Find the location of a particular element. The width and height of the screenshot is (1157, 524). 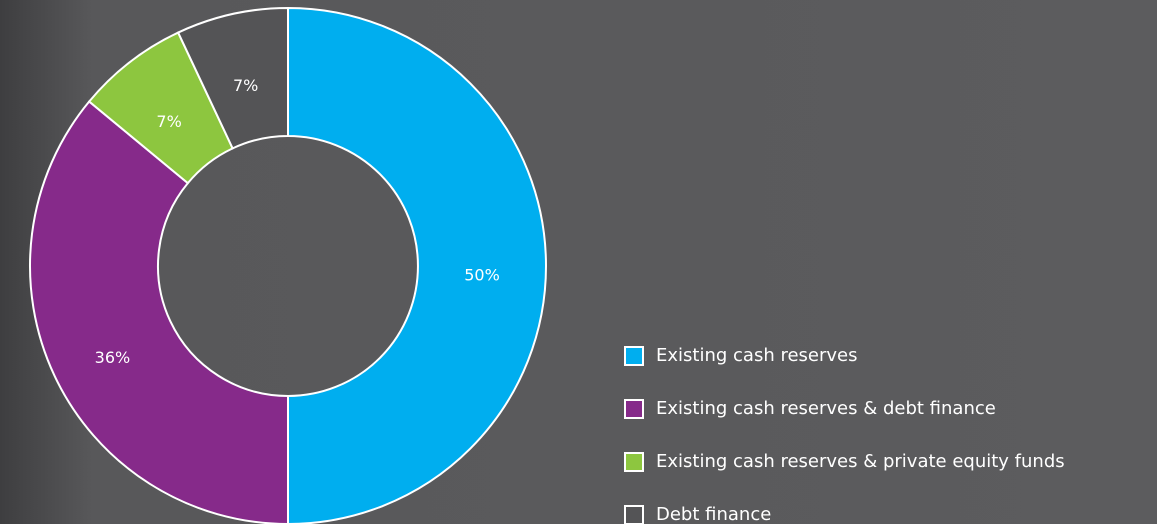

legend-label: Existing cash reserves is located at coordinates (757, 355).